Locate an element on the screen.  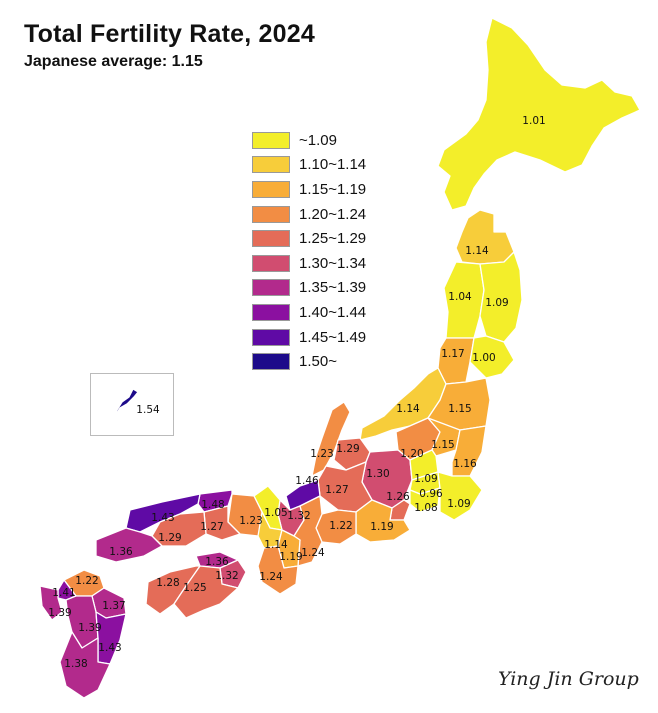
legend-item: 1.30~1.34 is located at coordinates (309, 263).